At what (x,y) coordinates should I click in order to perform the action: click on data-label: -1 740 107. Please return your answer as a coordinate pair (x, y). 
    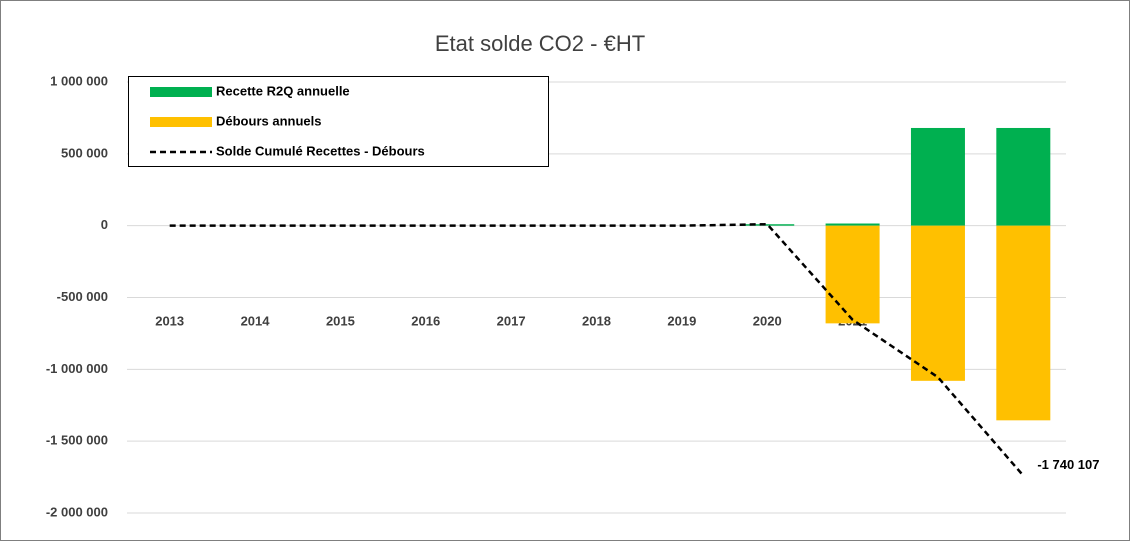
    Looking at the image, I should click on (1068, 464).